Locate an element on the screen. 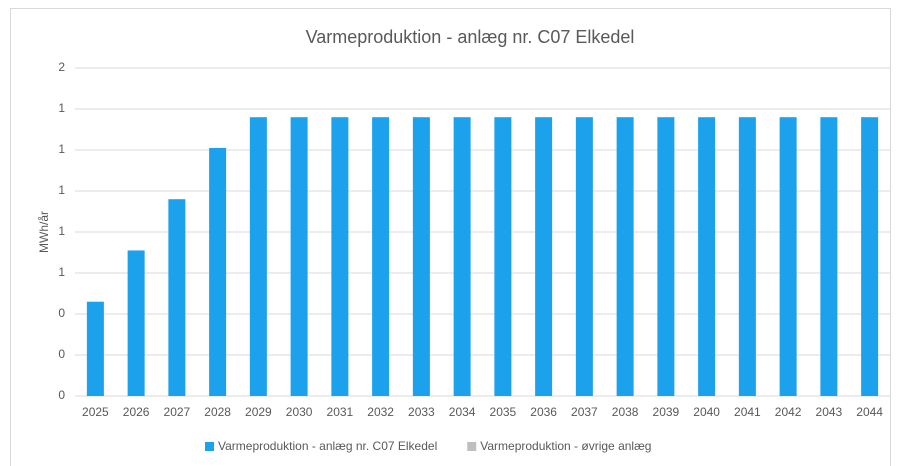 This screenshot has width=899, height=466. x-tick-label: 2035 is located at coordinates (503, 412).